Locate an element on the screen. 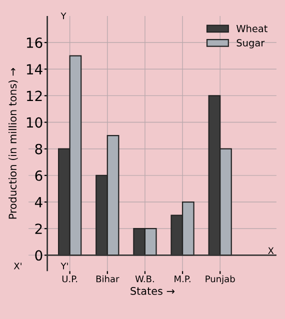 The image size is (285, 319). y-tick-label: 2 is located at coordinates (38, 229).